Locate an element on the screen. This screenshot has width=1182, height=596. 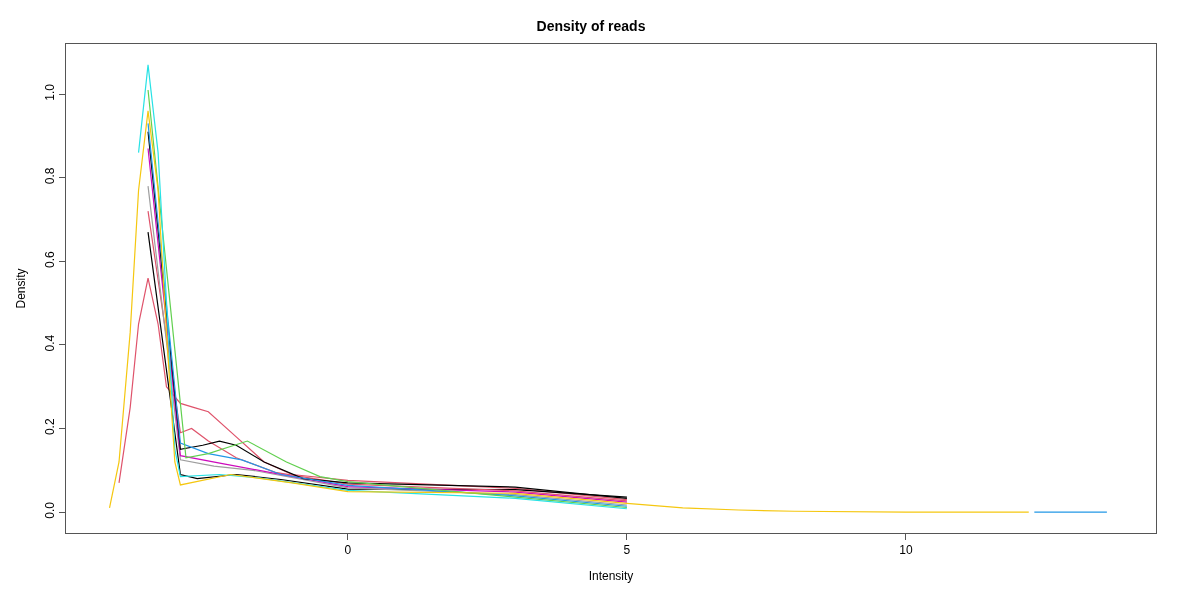
chart-title: Density of reads is located at coordinates (591, 25).